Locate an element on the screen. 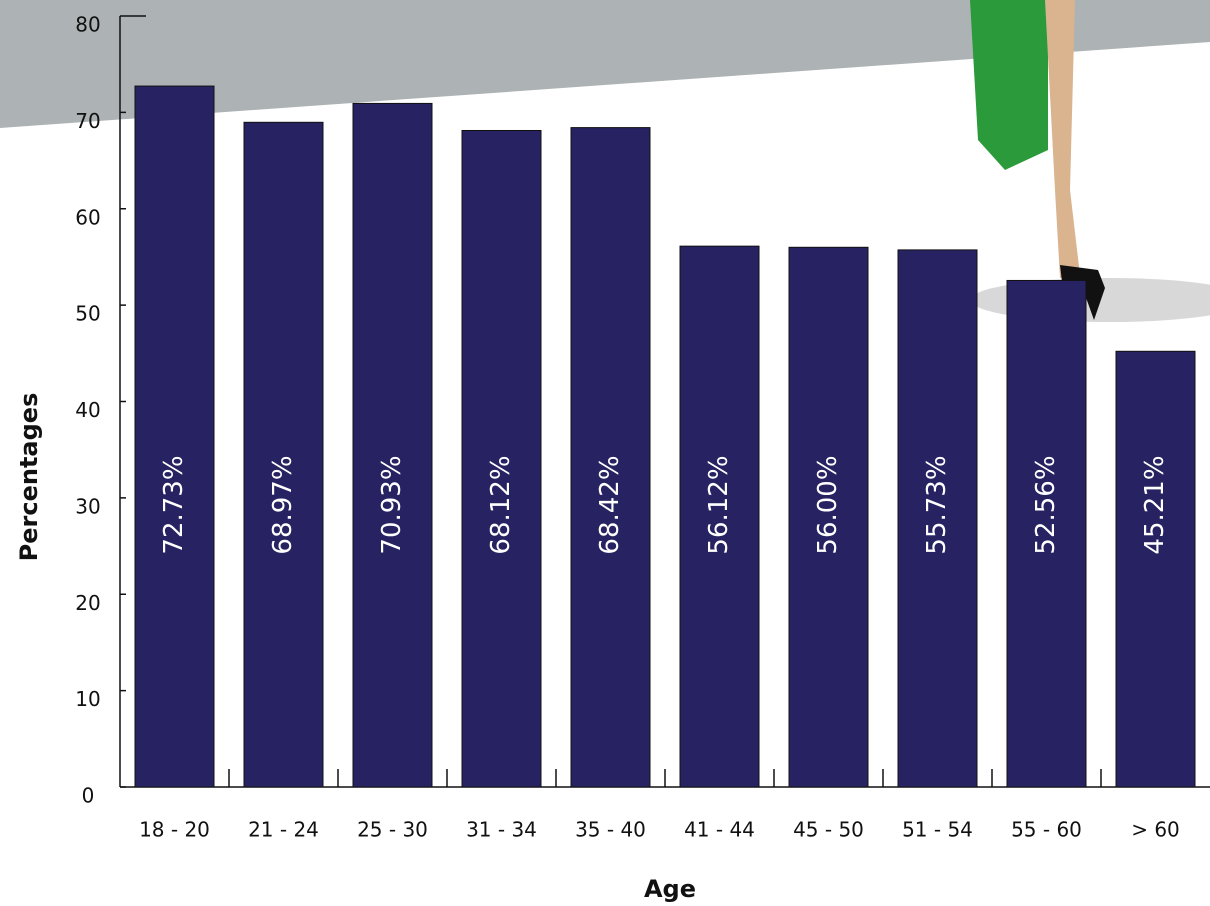  y-tick-label: 60 is located at coordinates (87, 217).